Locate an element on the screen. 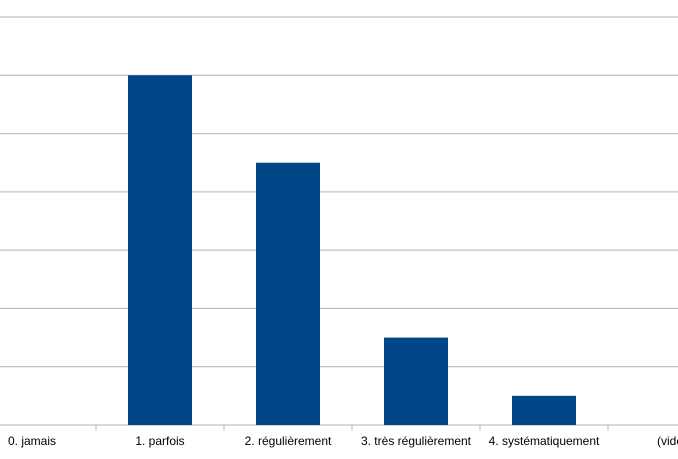 The image size is (678, 459). x-tick-label: 2. régulièrement is located at coordinates (288, 441).